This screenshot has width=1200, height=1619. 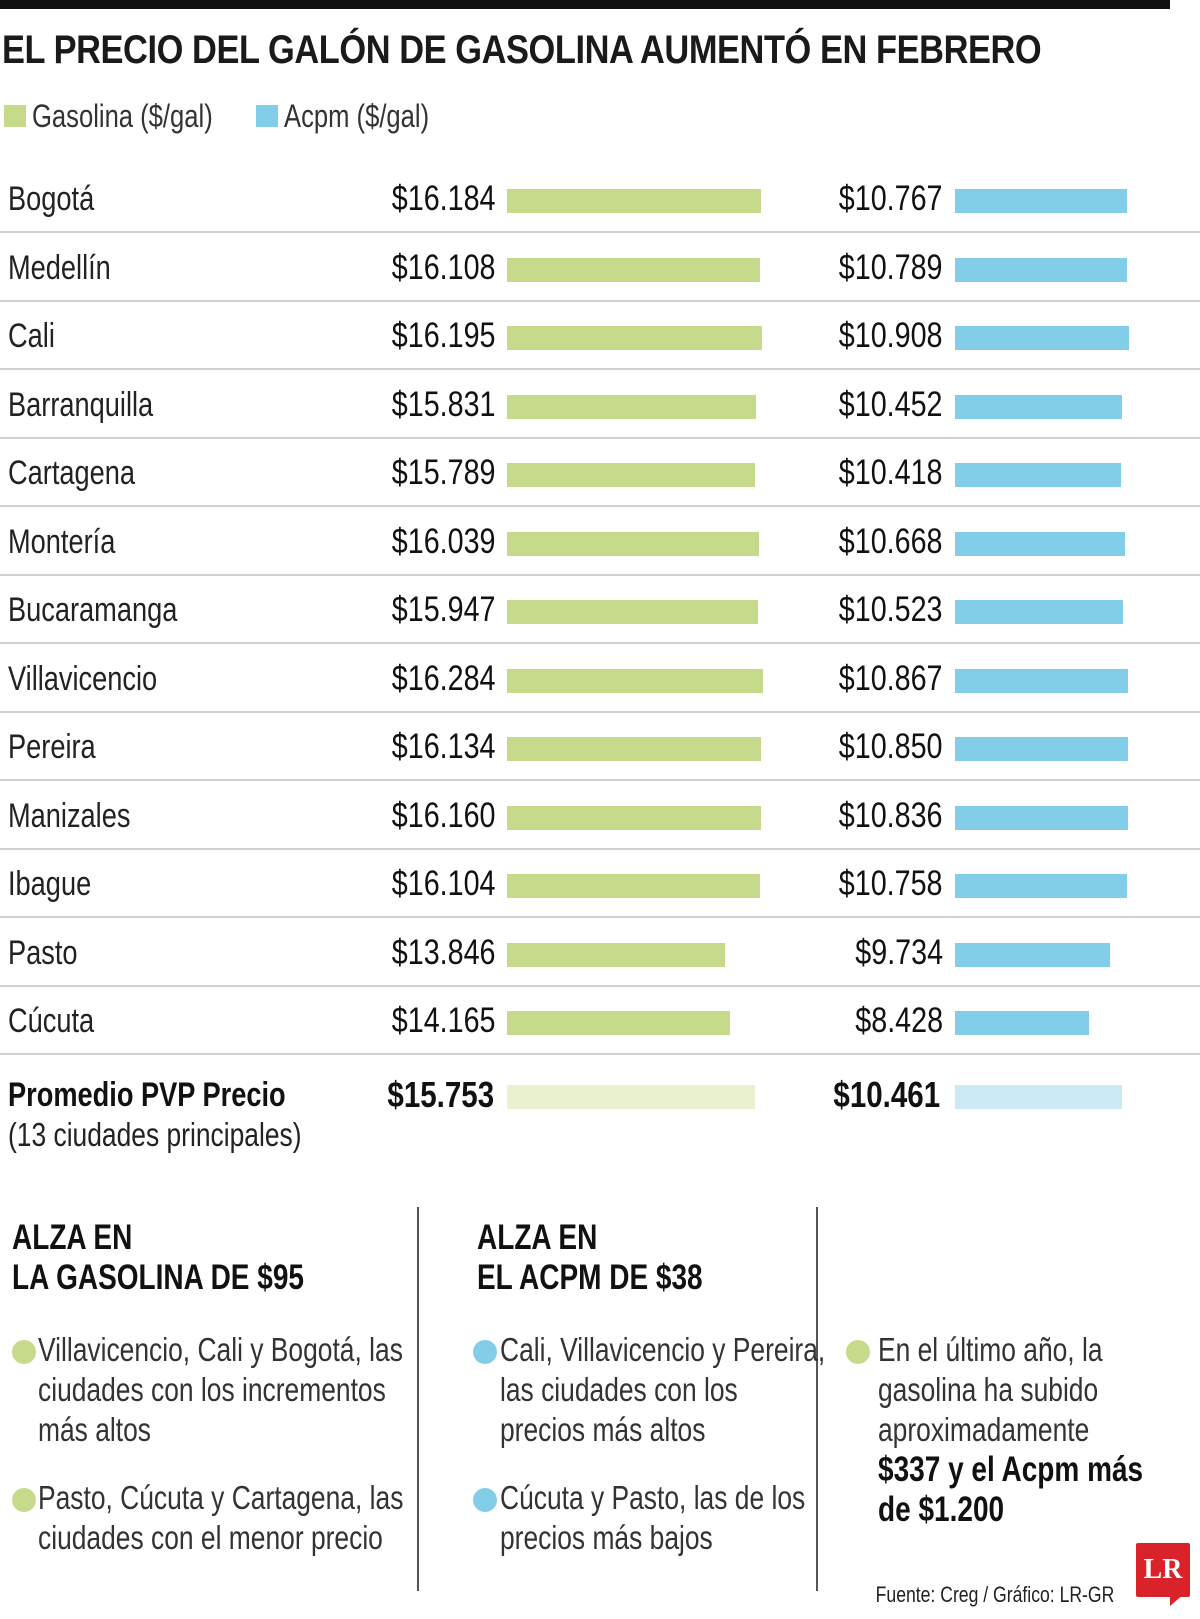 What do you see at coordinates (891, 198) in the screenshot?
I see `acpm-value-label: $10.767` at bounding box center [891, 198].